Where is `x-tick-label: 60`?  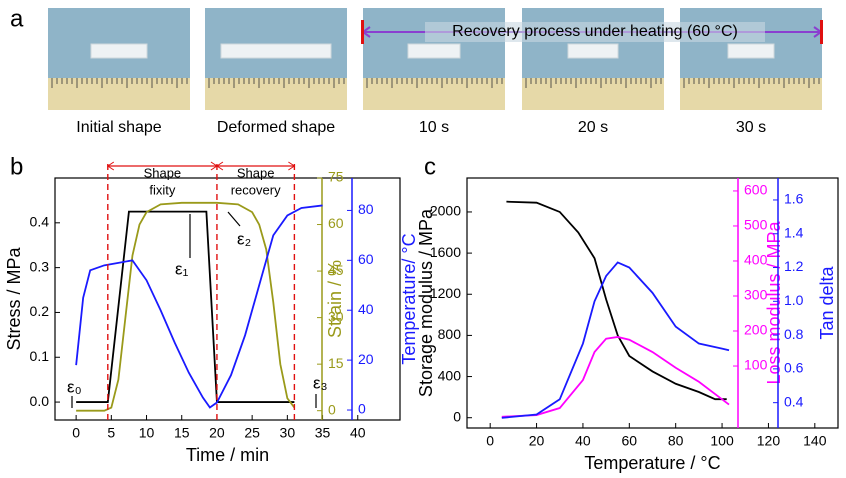
x-tick-label: 60 is located at coordinates (630, 441).